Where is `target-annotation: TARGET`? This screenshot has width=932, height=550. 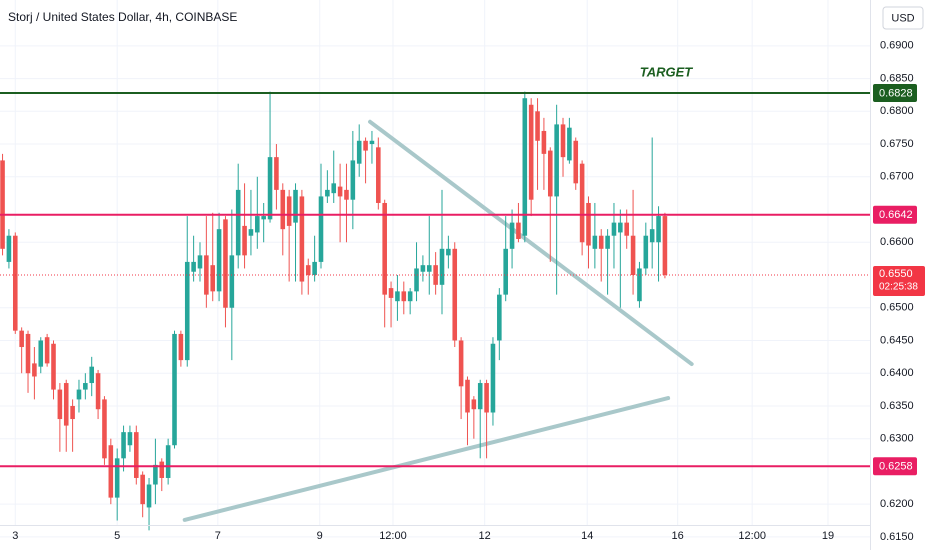
target-annotation: TARGET is located at coordinates (667, 71).